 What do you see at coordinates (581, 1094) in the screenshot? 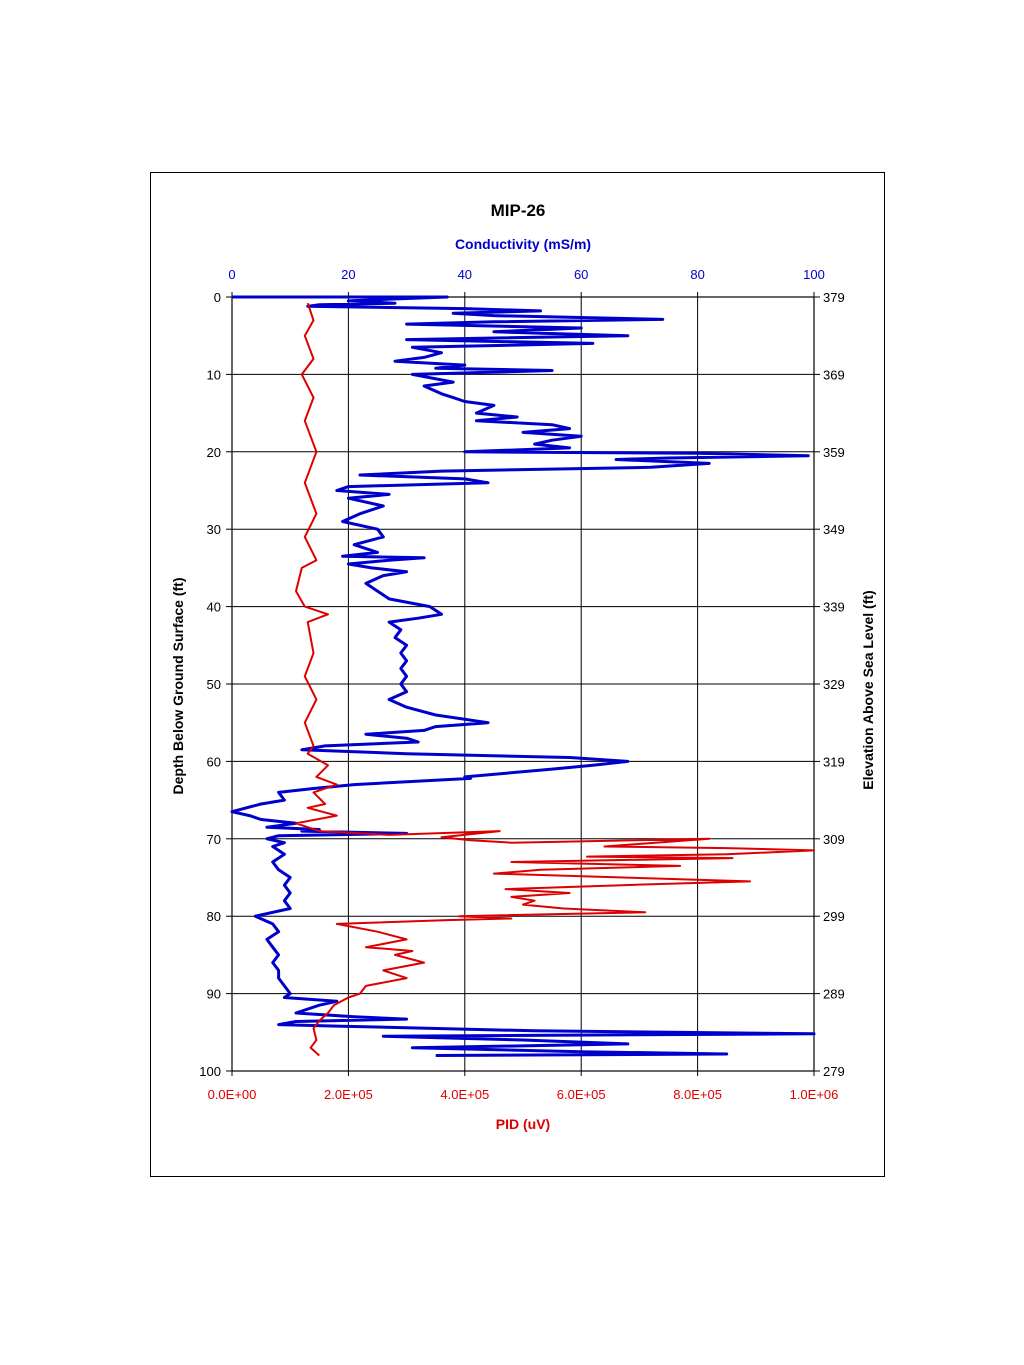
I see `bottom-tick-label: 6.0E+05` at bounding box center [581, 1094].